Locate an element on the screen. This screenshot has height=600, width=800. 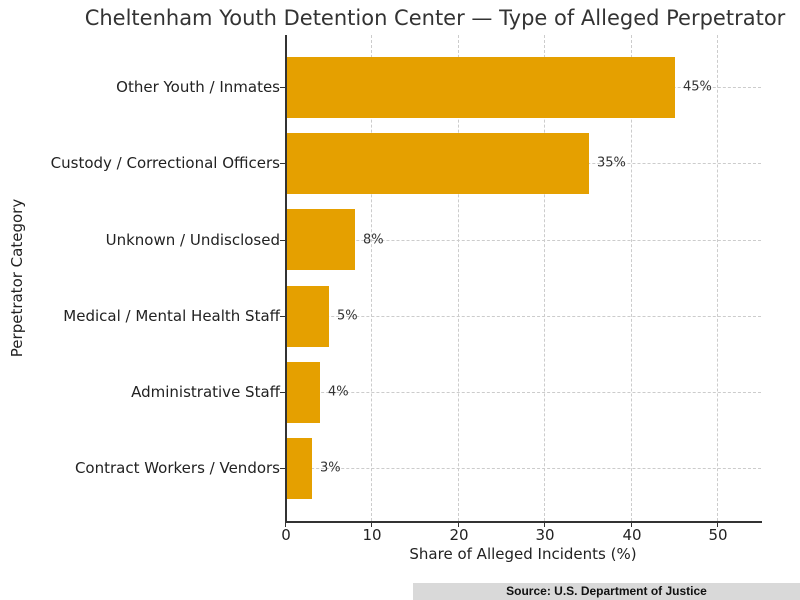
y-axis is located at coordinates (286, 278).